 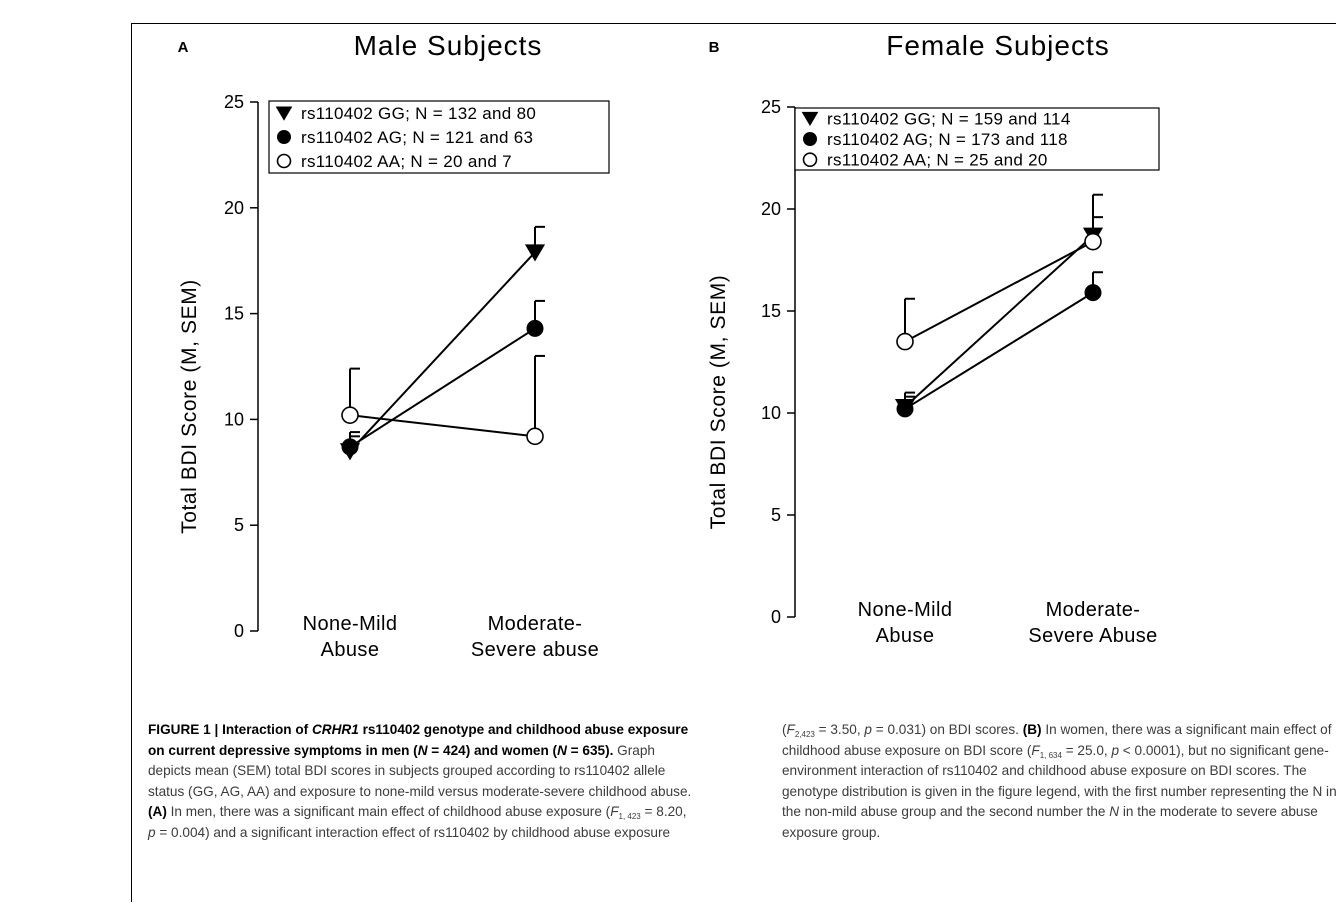 I want to click on panel-b-x-category-label: Severe Abuse, so click(x=1092, y=636).